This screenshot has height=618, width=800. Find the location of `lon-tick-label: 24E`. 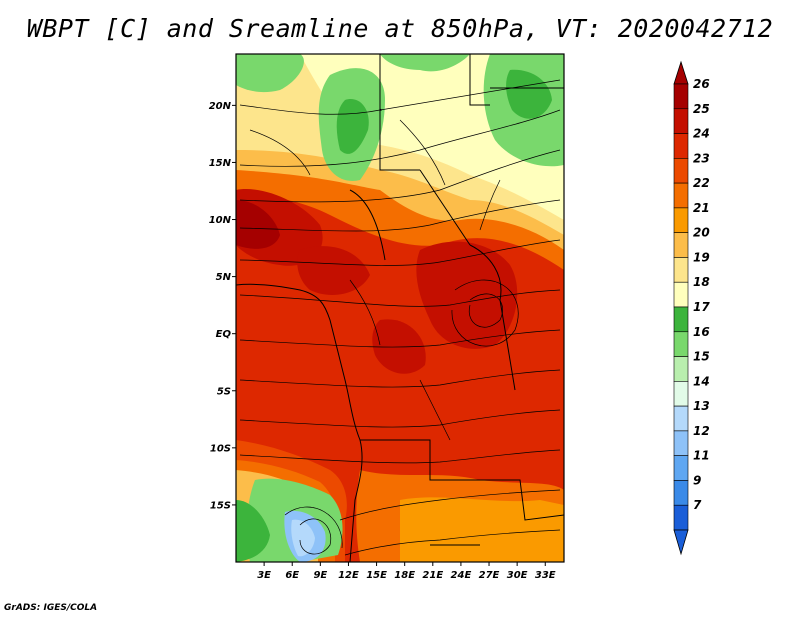

lon-tick-label: 24E is located at coordinates (461, 575).